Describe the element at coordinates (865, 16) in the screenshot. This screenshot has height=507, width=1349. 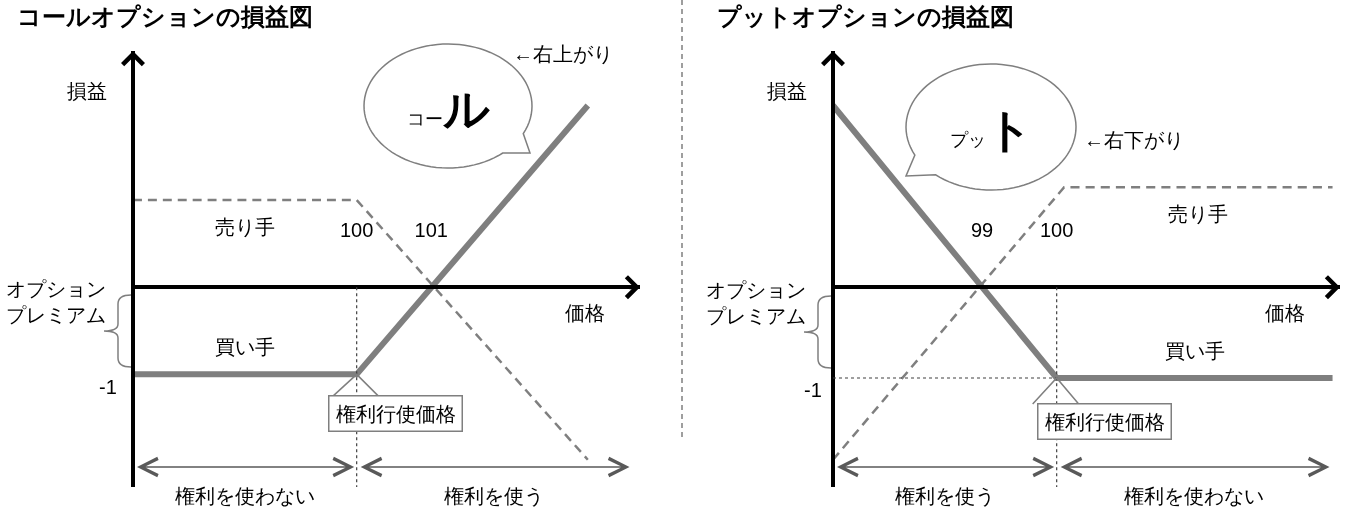
I see `chart-title: プットオプションの損益図` at that location.